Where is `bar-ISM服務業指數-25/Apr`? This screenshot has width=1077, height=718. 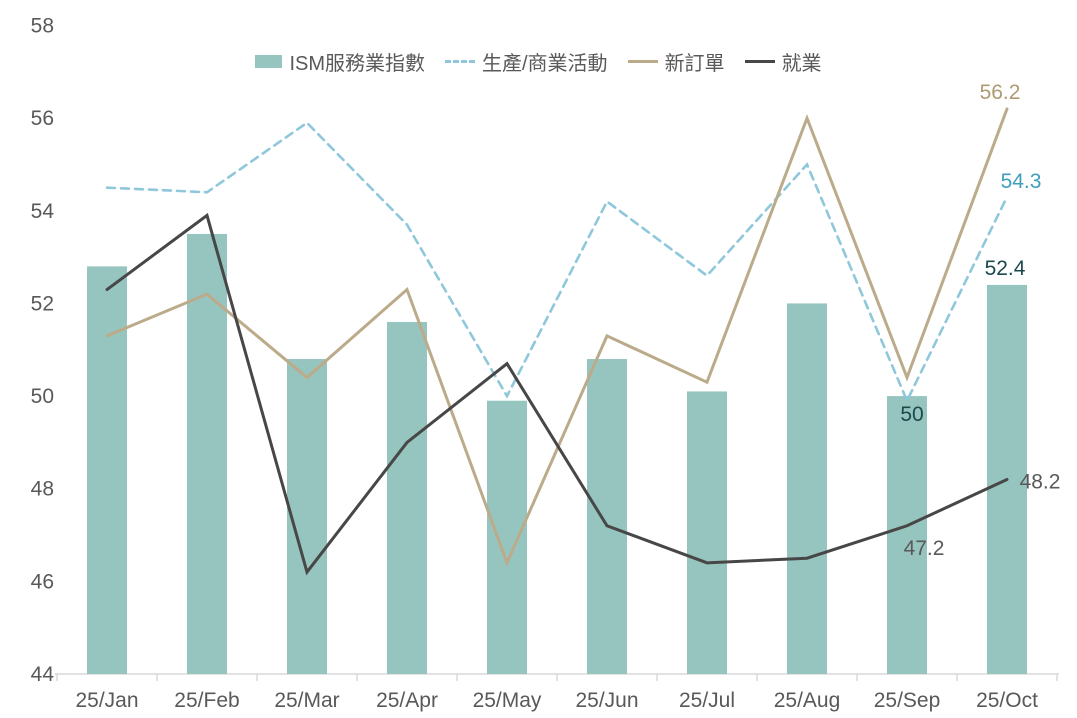 bar-ISM服務業指數-25/Apr is located at coordinates (407, 497).